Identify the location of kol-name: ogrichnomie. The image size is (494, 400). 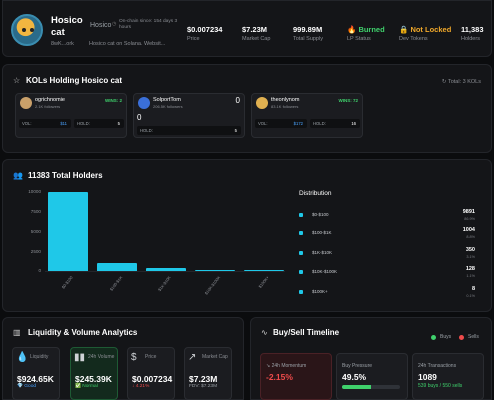
(50, 100).